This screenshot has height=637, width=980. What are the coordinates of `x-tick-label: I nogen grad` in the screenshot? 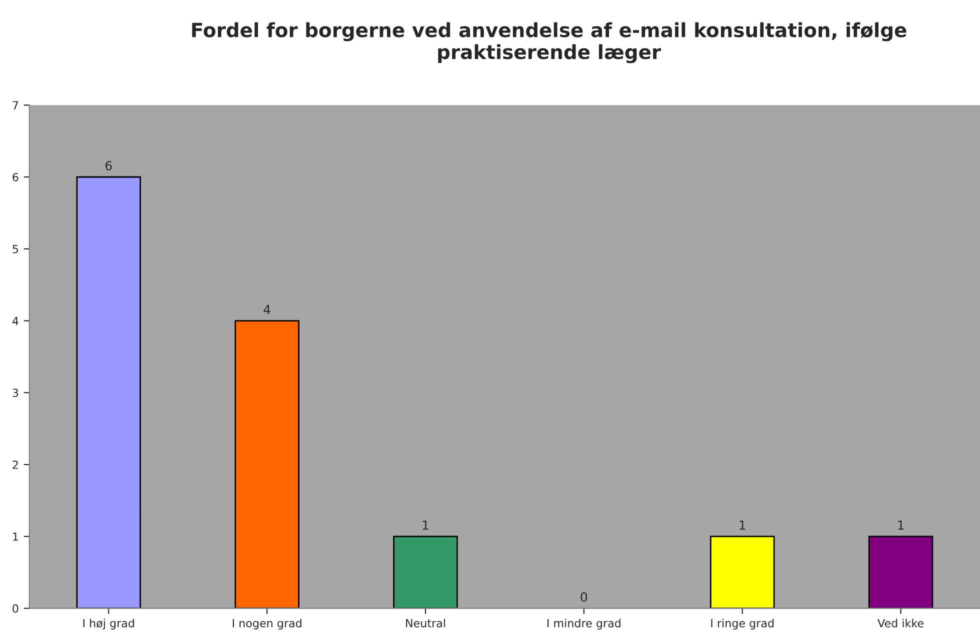 It's located at (267, 624).